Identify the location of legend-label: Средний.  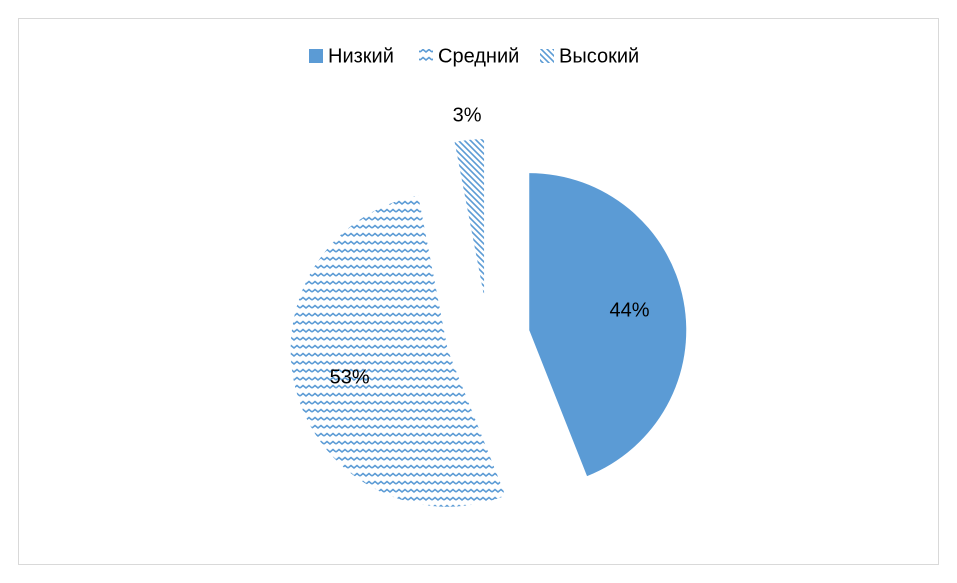
(478, 56).